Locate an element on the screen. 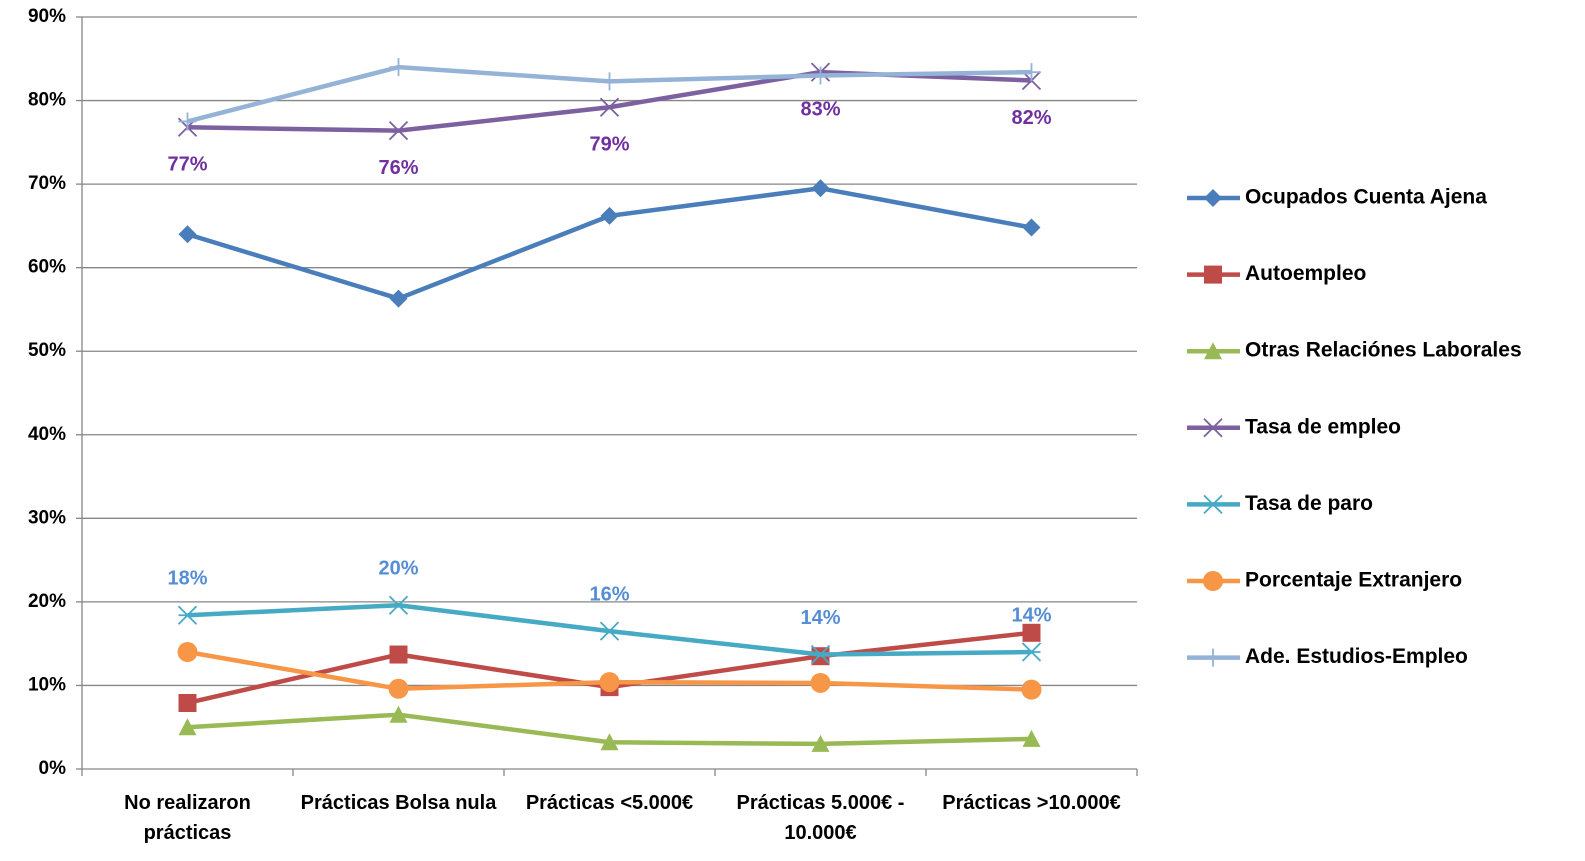 The height and width of the screenshot is (861, 1585). y-tick-label: 90% is located at coordinates (47, 16).